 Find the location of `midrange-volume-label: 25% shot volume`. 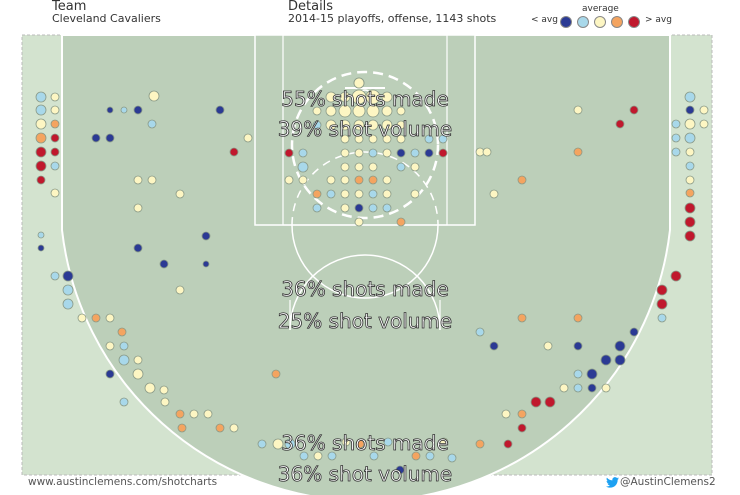

midrange-volume-label: 25% shot volume is located at coordinates (365, 321).